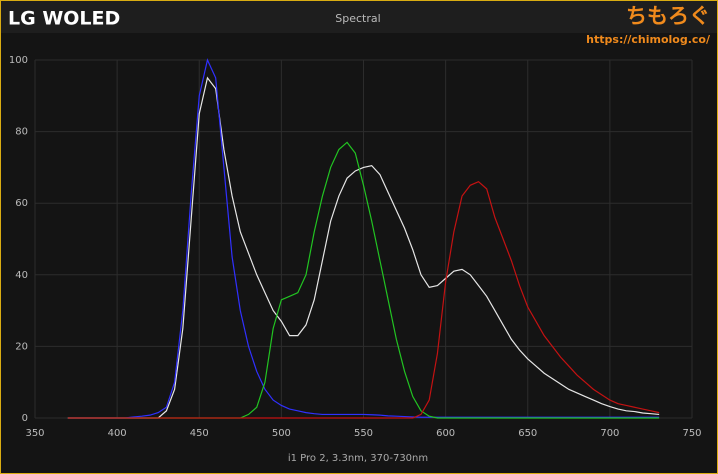  I want to click on y-tick-label: 100, so click(18, 60).